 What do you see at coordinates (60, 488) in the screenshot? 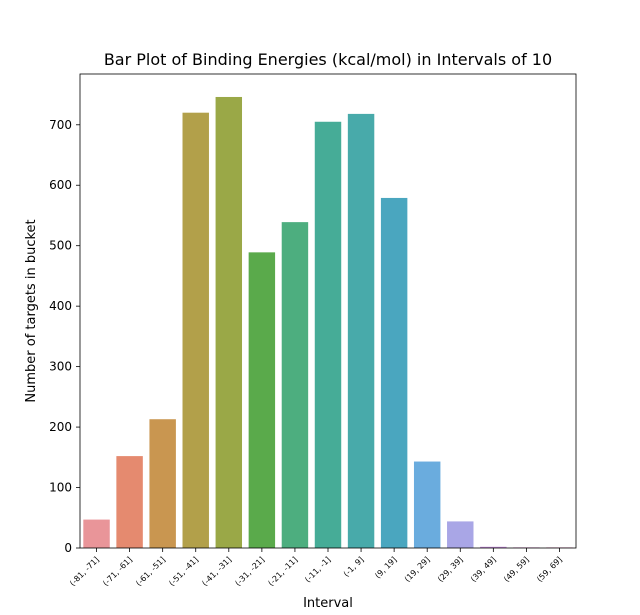
I see `y-tick-label-1: 100` at bounding box center [60, 488].